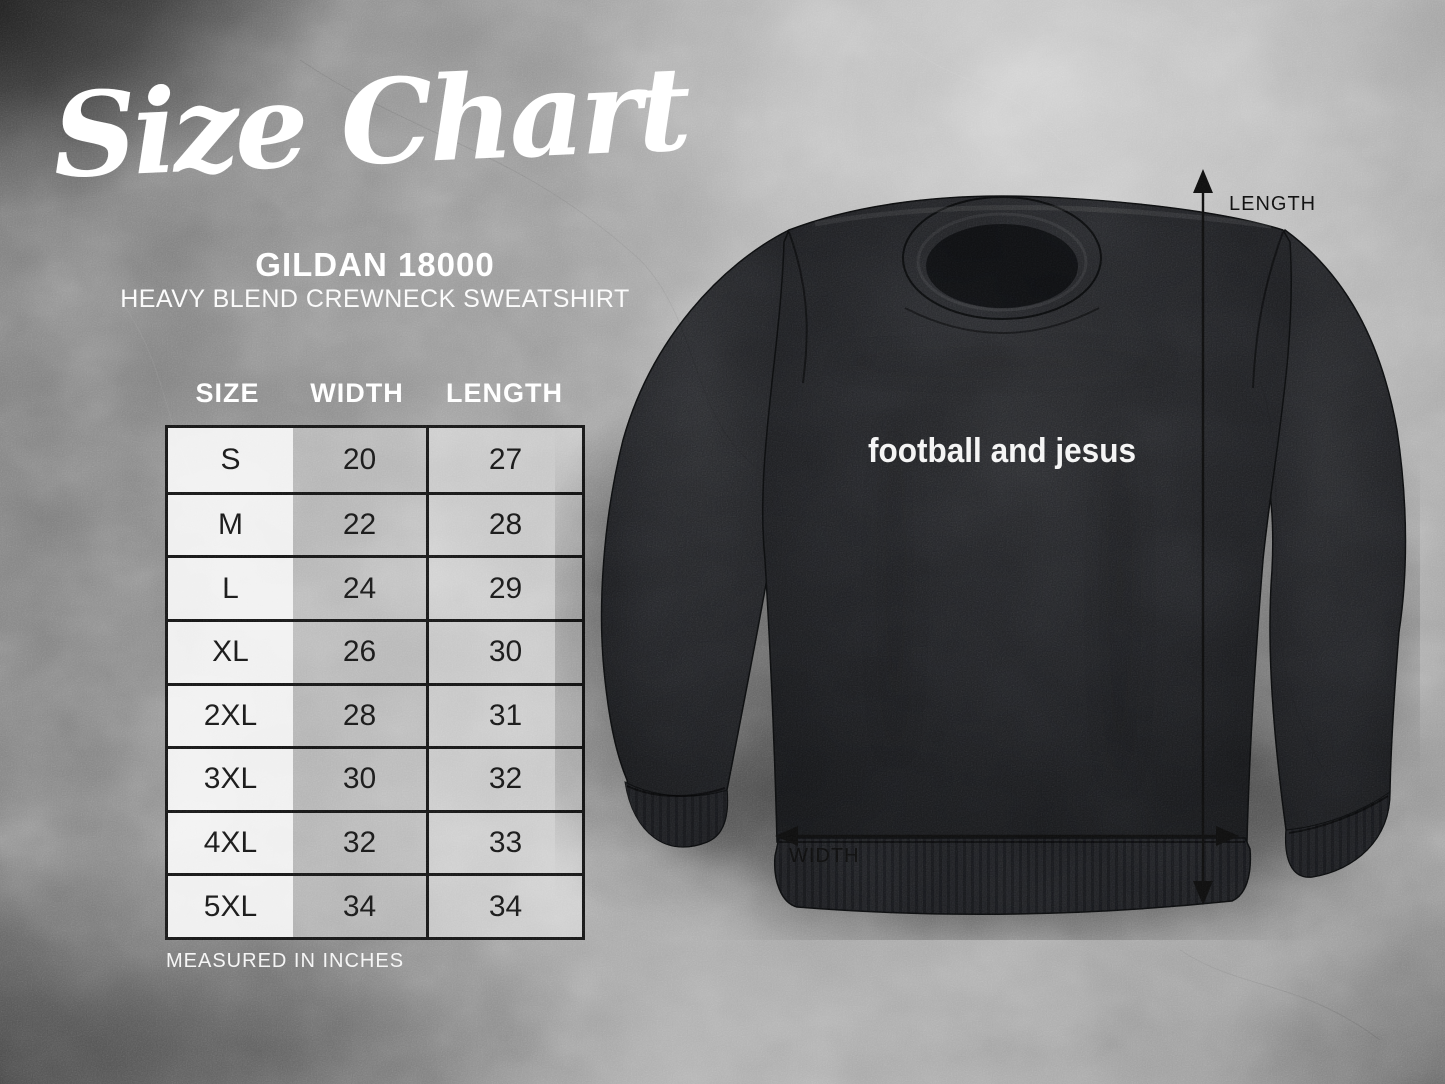 This screenshot has width=1445, height=1084. Describe the element at coordinates (230, 716) in the screenshot. I see `size-cell: 2XL` at that location.